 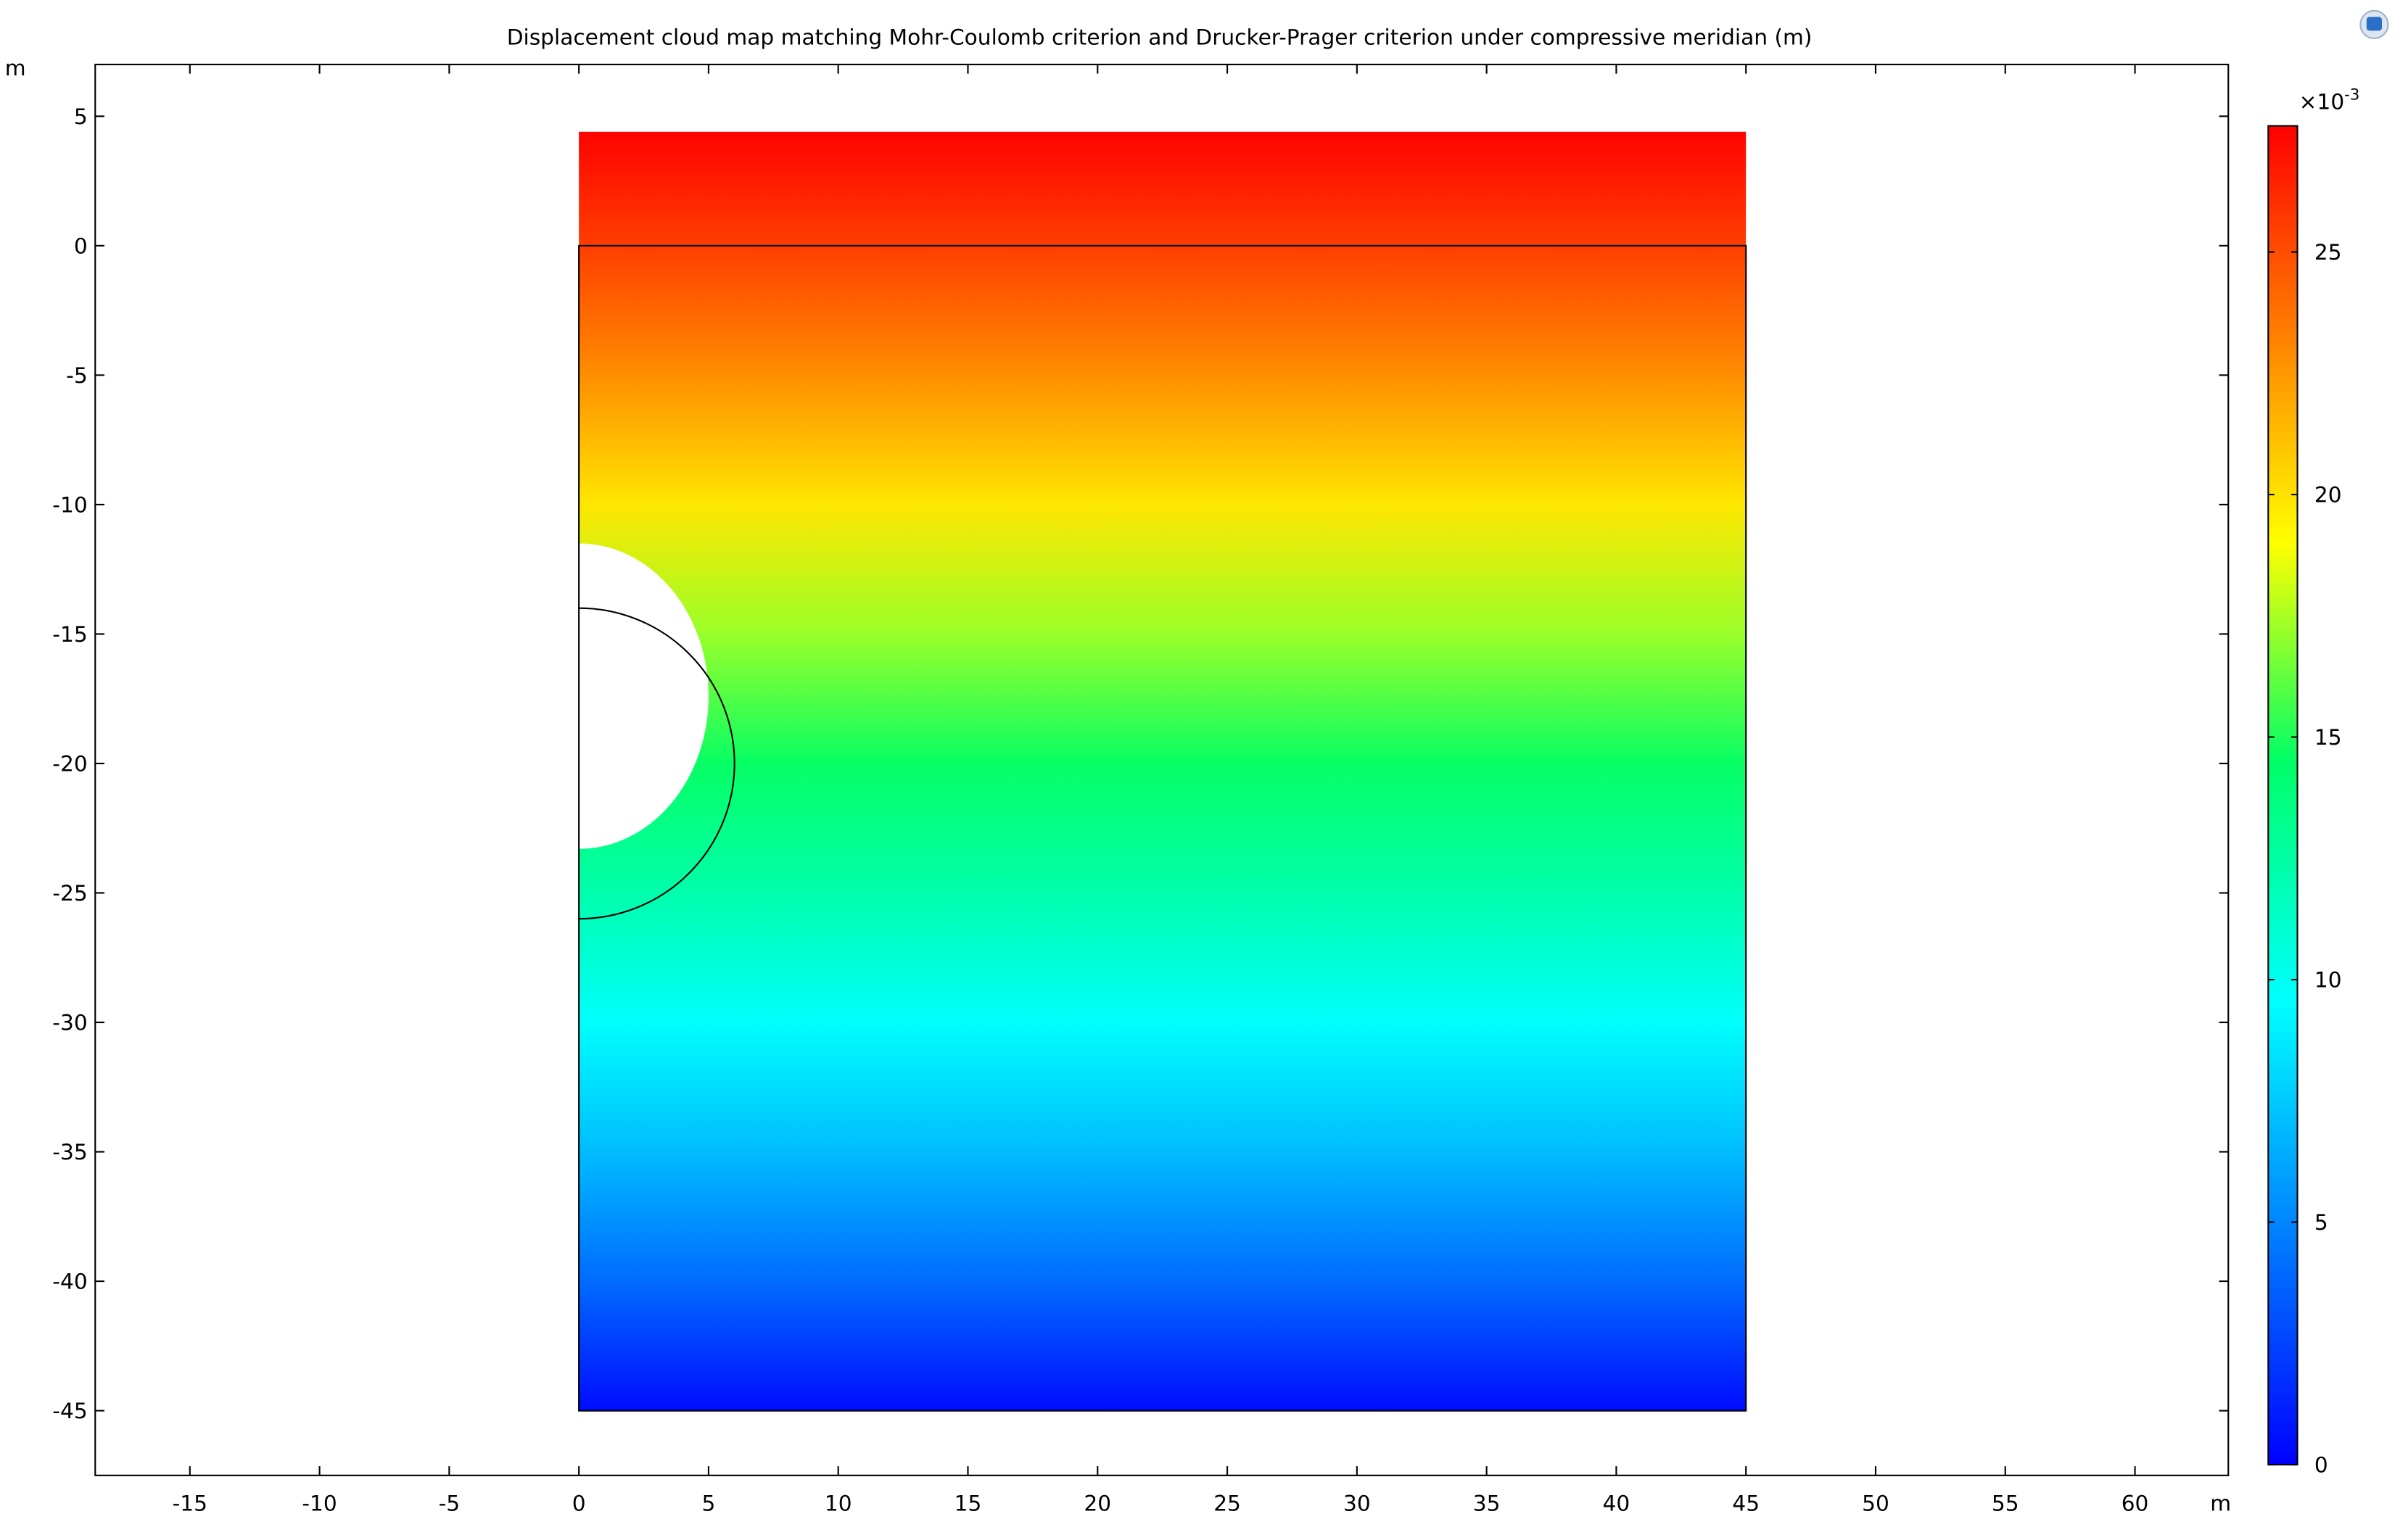 I want to click on x-tick-label: 30, so click(x=1357, y=1504).